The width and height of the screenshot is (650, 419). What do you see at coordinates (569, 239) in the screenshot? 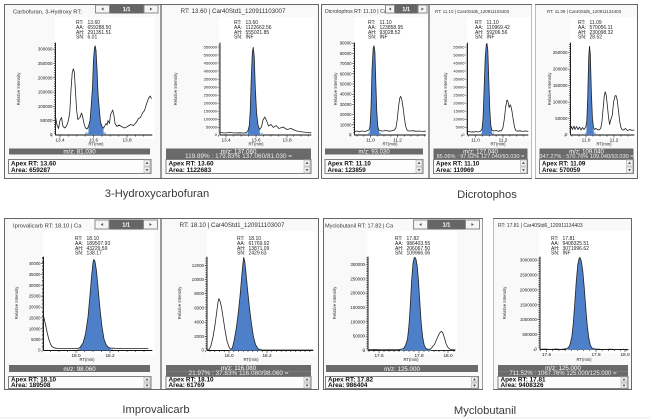
I see `svg-text: 17.81` at bounding box center [569, 239].